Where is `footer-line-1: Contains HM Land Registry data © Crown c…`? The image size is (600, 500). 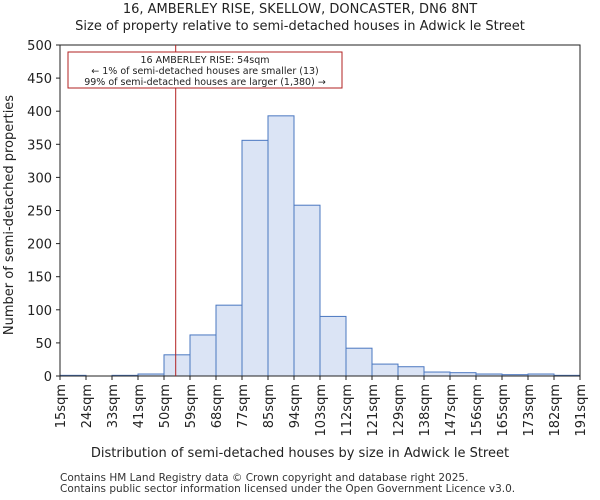 footer-line-1: Contains HM Land Registry data © Crown c… is located at coordinates (264, 478).